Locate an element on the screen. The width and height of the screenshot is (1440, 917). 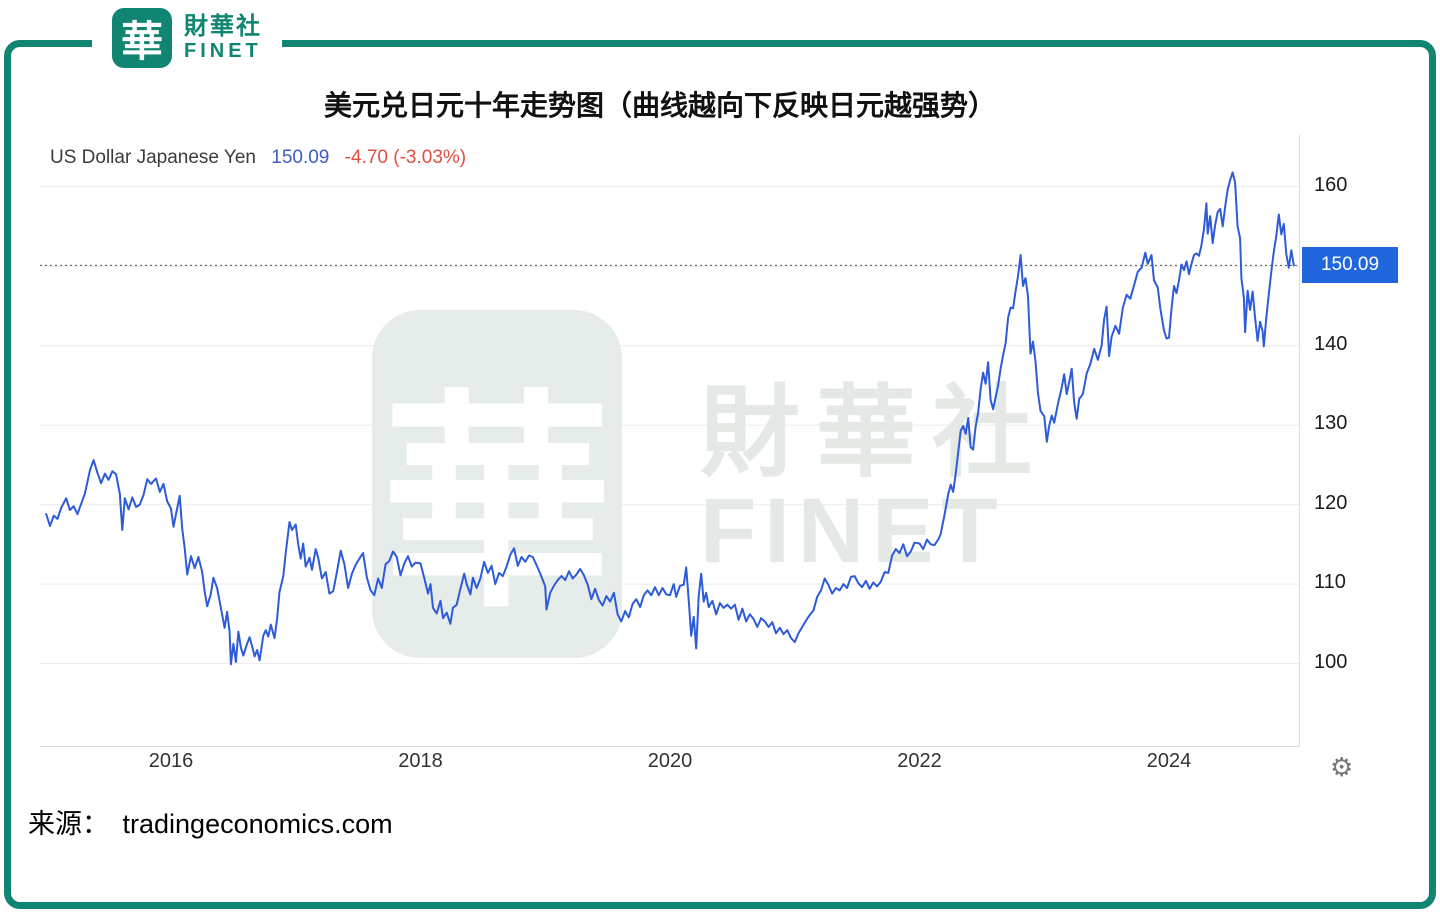
watermark-logo-icon: 華 is located at coordinates (497, 484).